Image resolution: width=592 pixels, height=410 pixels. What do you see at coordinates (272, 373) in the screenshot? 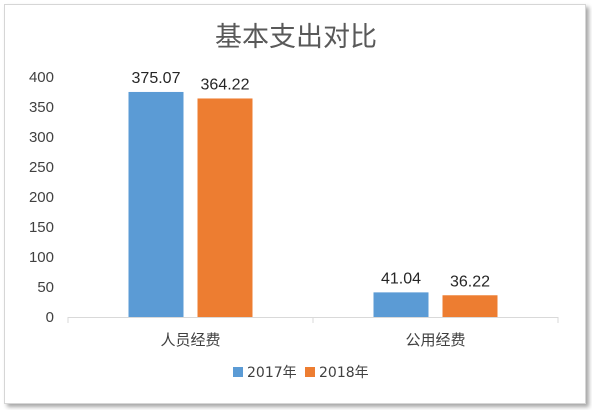
I see `legend-label: 2017年` at bounding box center [272, 373].